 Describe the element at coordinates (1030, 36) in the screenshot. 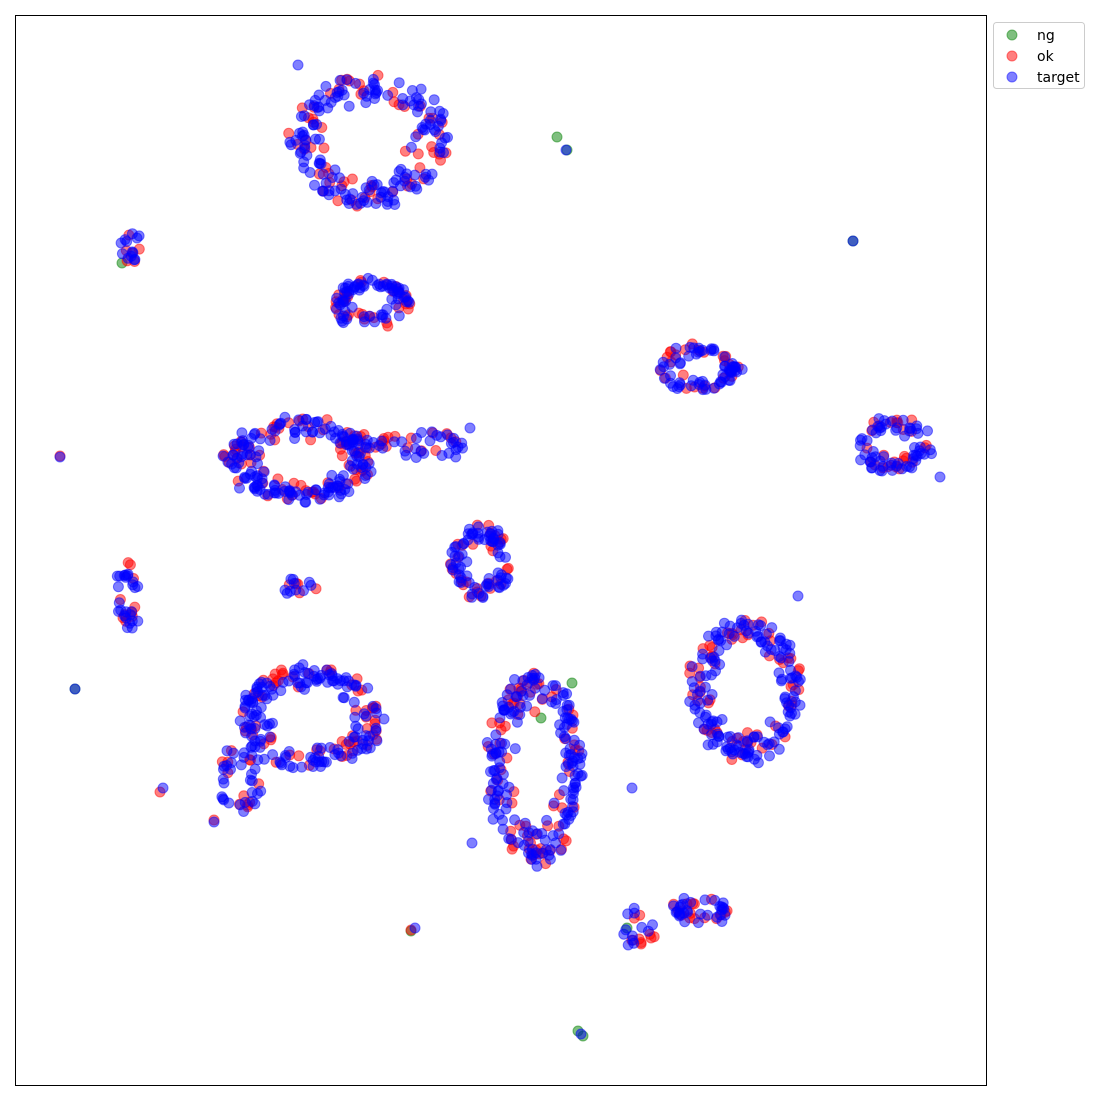

I see `legend-item-ng: ng` at that location.